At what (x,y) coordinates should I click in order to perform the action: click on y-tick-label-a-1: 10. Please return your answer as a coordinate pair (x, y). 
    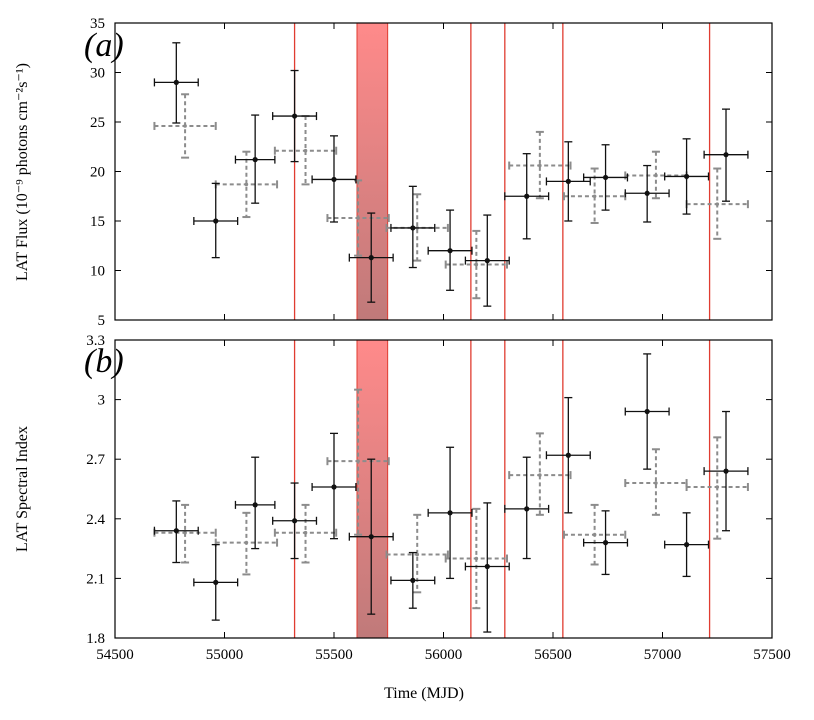
    Looking at the image, I should click on (97, 272).